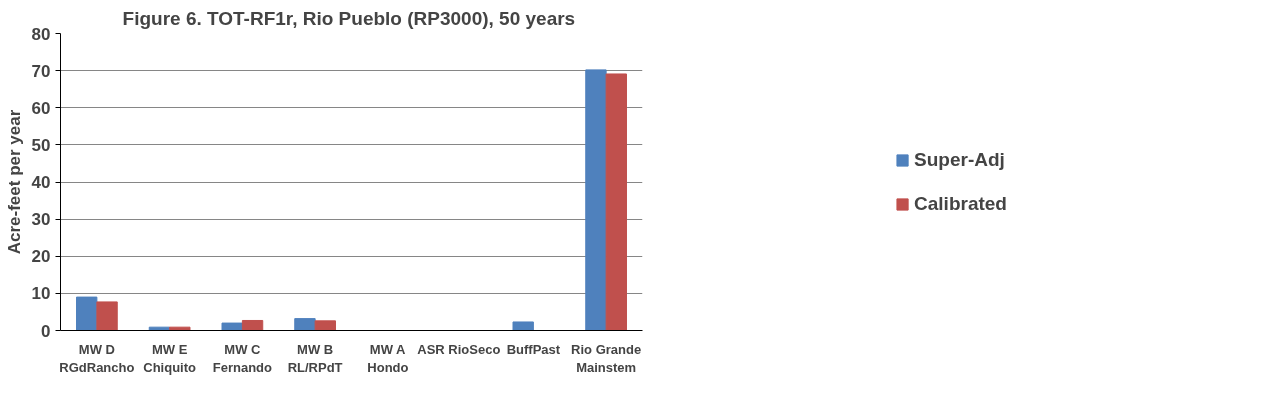  I want to click on legend-label: Calibrated, so click(960, 203).